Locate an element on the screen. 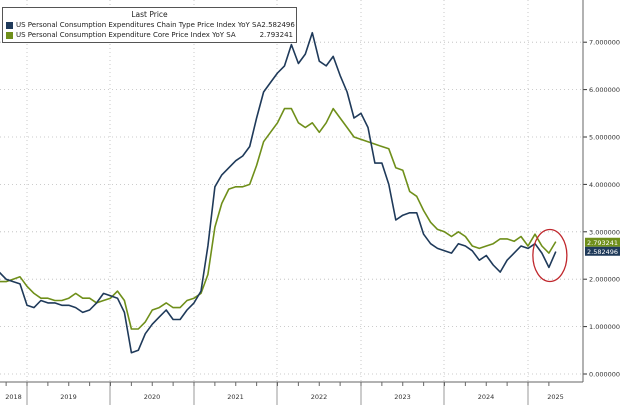 The height and width of the screenshot is (405, 620). annotation-ellipse is located at coordinates (550, 255).